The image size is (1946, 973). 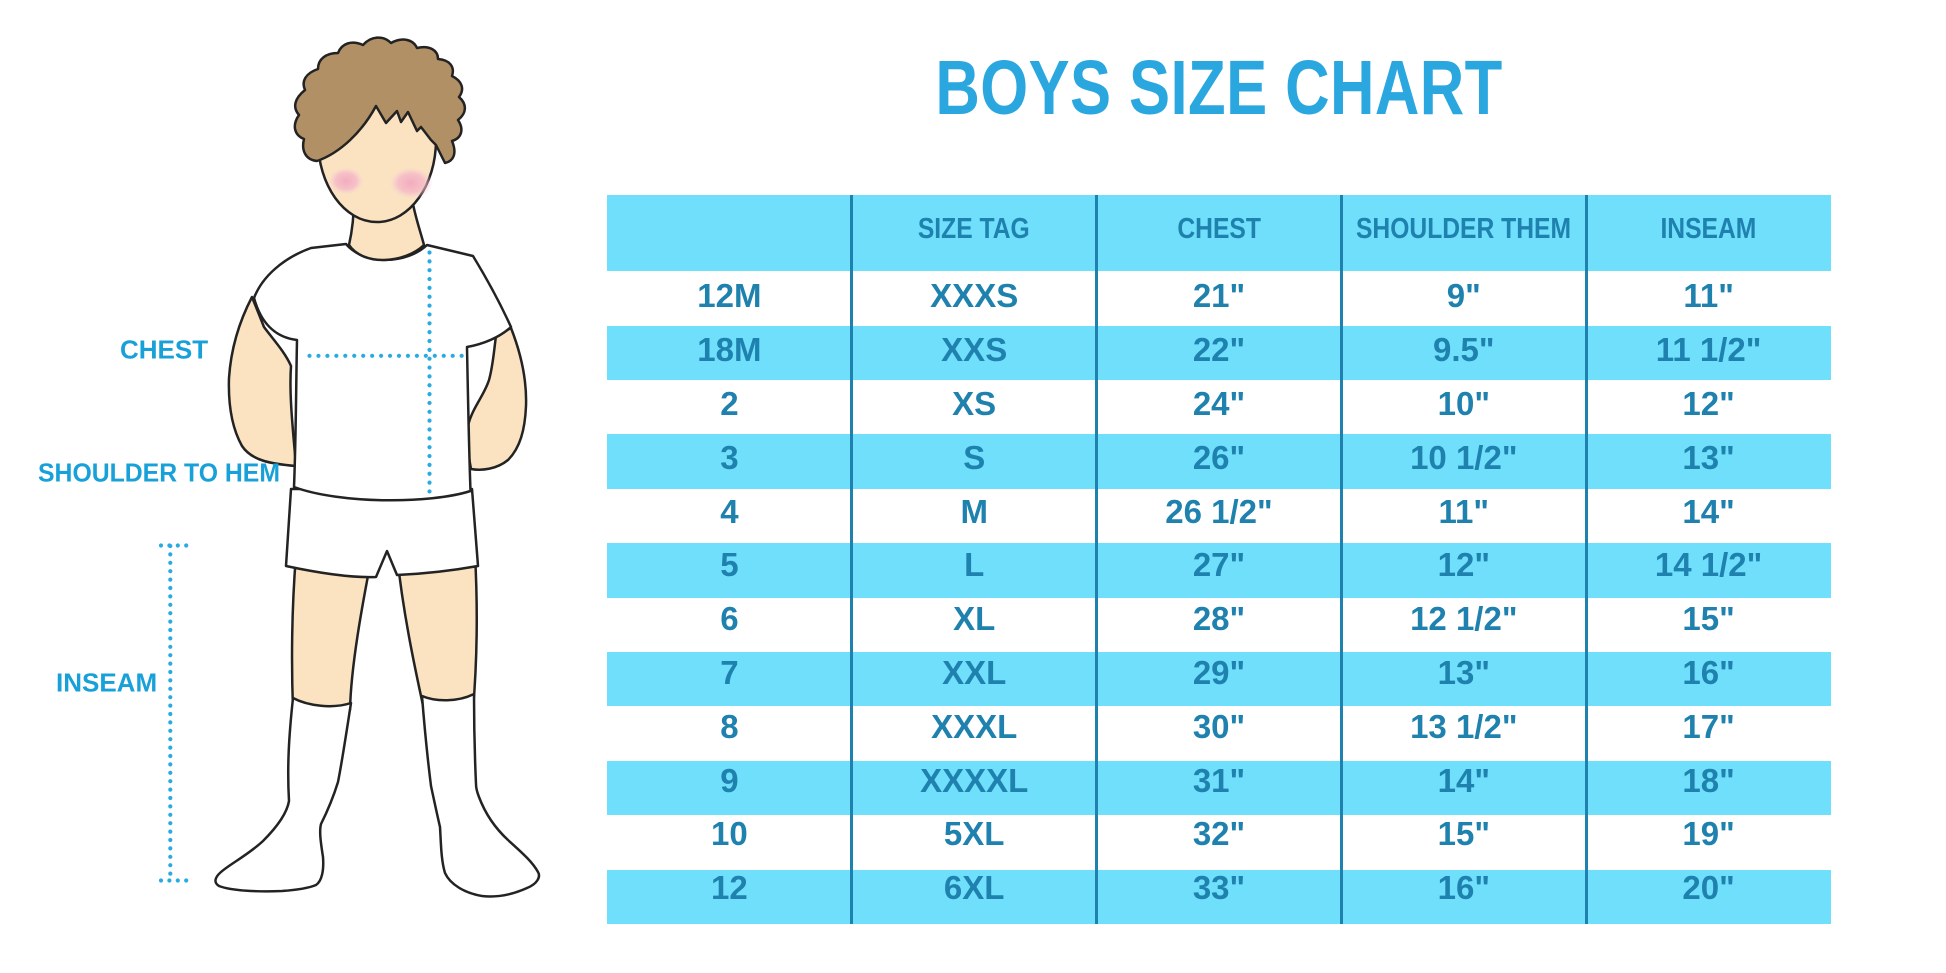 What do you see at coordinates (164, 350) in the screenshot?
I see `svg-text: CHEST` at bounding box center [164, 350].